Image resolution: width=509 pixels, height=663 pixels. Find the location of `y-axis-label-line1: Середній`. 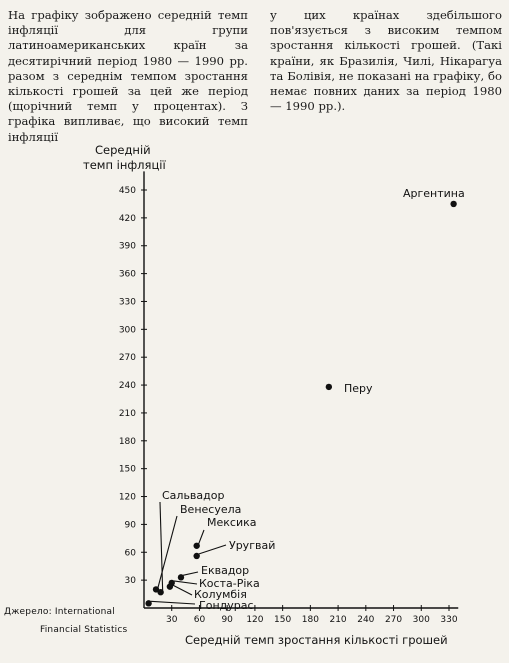

y-axis-label-line1: Середній is located at coordinates (123, 150).